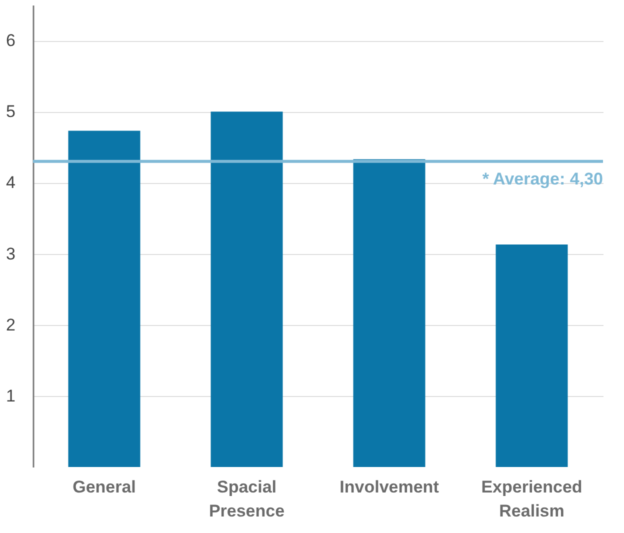 This screenshot has width=624, height=533. Describe the element at coordinates (11, 396) in the screenshot. I see `y-tick-label: 1` at that location.